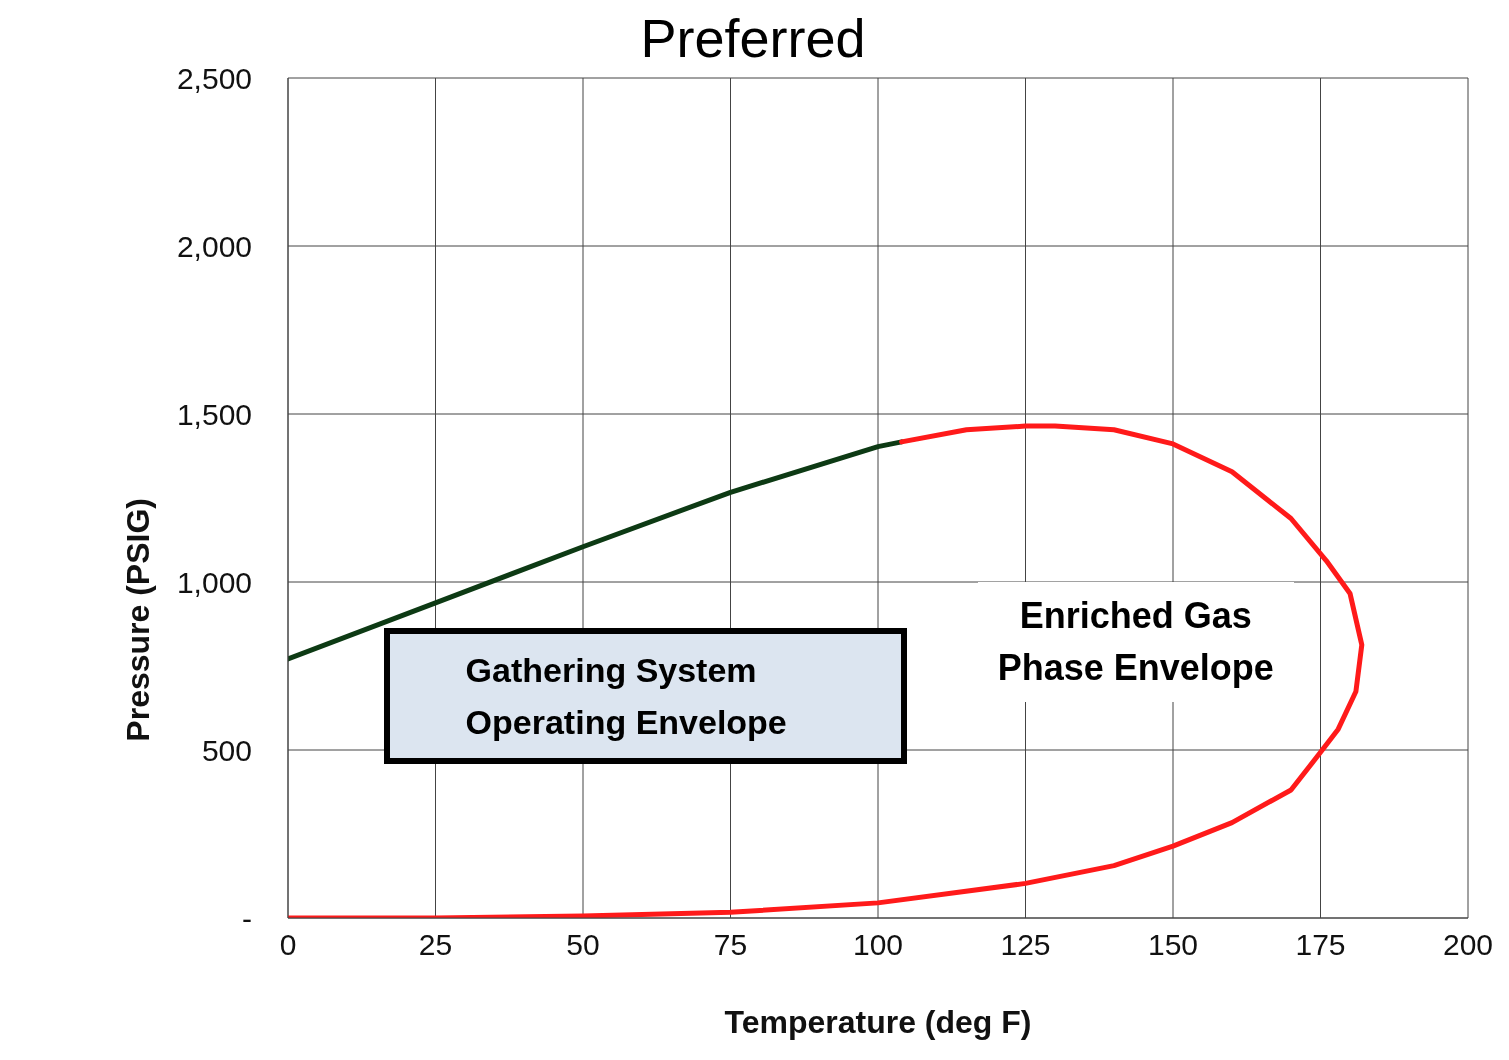 The width and height of the screenshot is (1509, 1060). I want to click on y-tick-label: 1,000, so click(214, 582).